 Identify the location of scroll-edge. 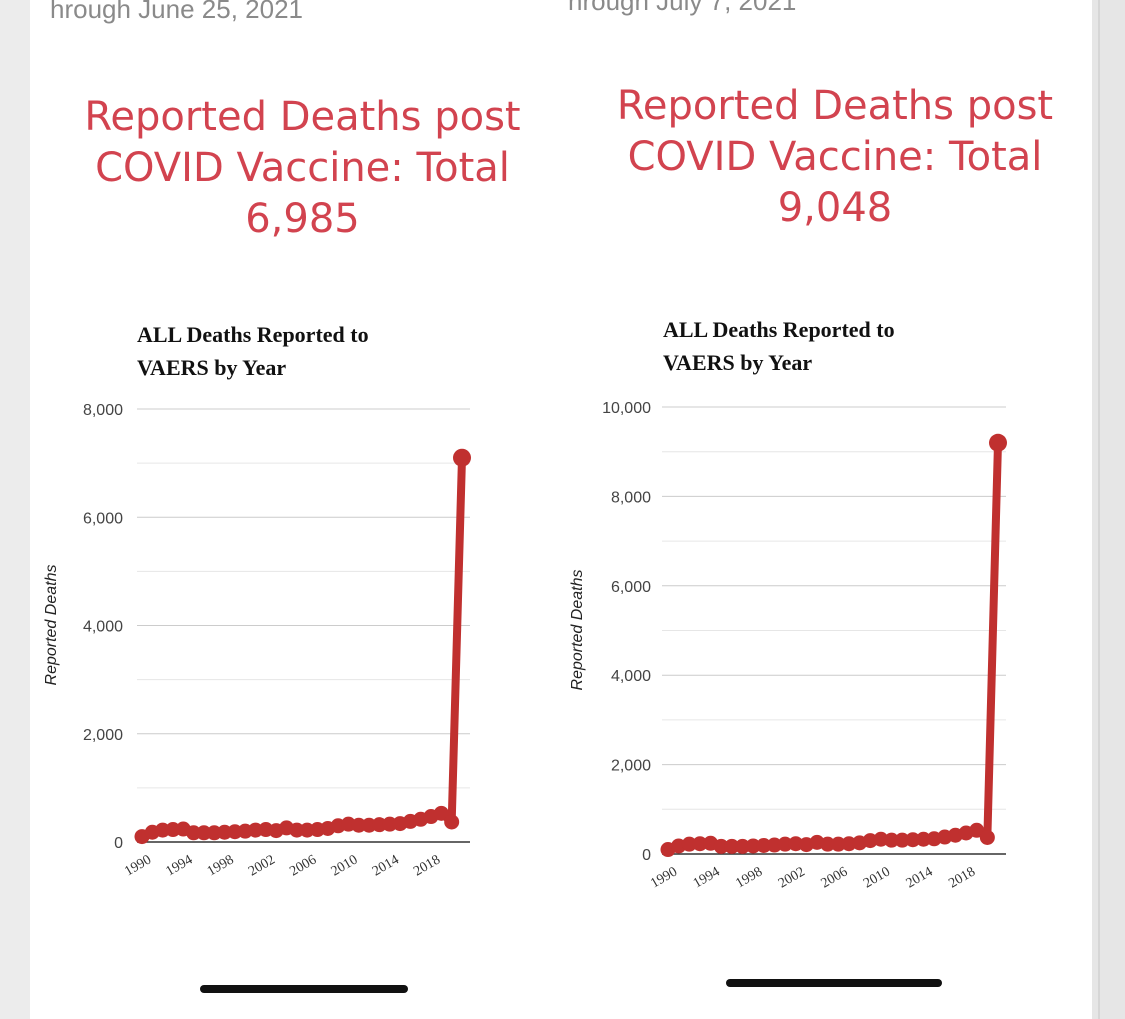
(1108, 509).